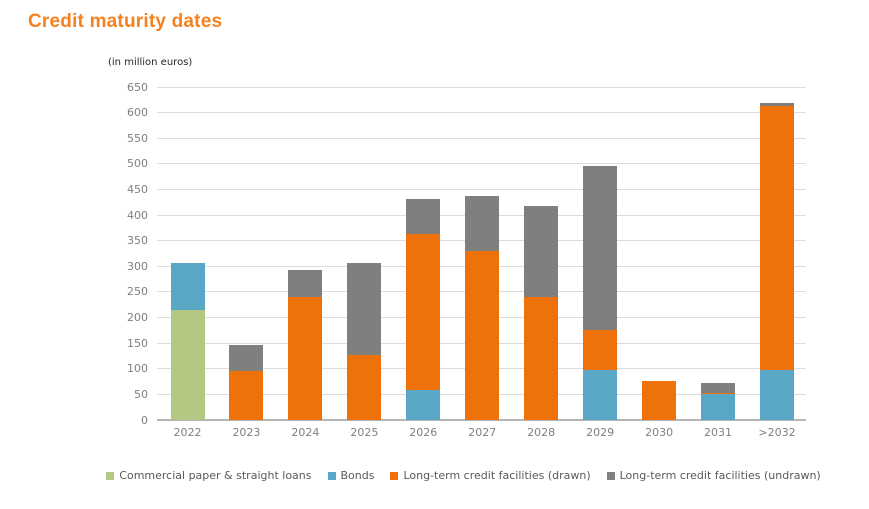  What do you see at coordinates (482, 432) in the screenshot?
I see `x-axis-label: 2027` at bounding box center [482, 432].